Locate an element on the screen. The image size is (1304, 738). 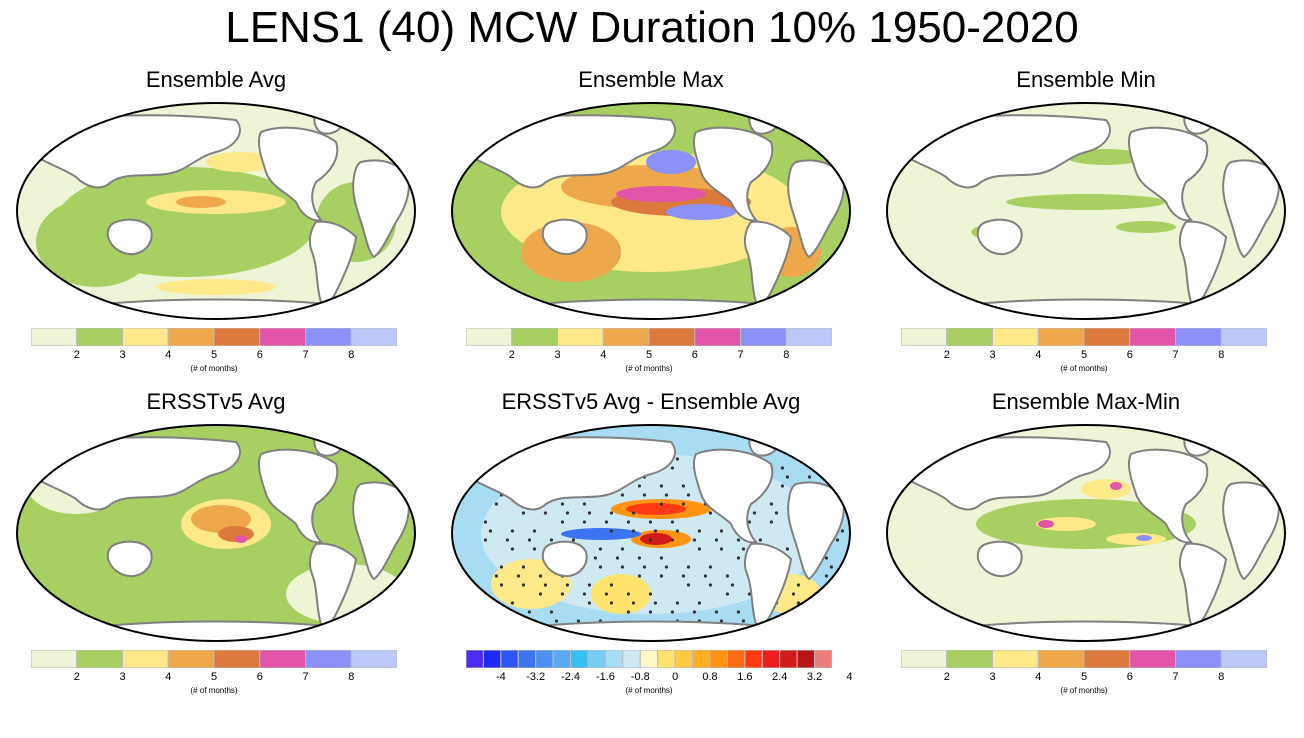
panel-title: Ensemble Min is located at coordinates (1086, 79).